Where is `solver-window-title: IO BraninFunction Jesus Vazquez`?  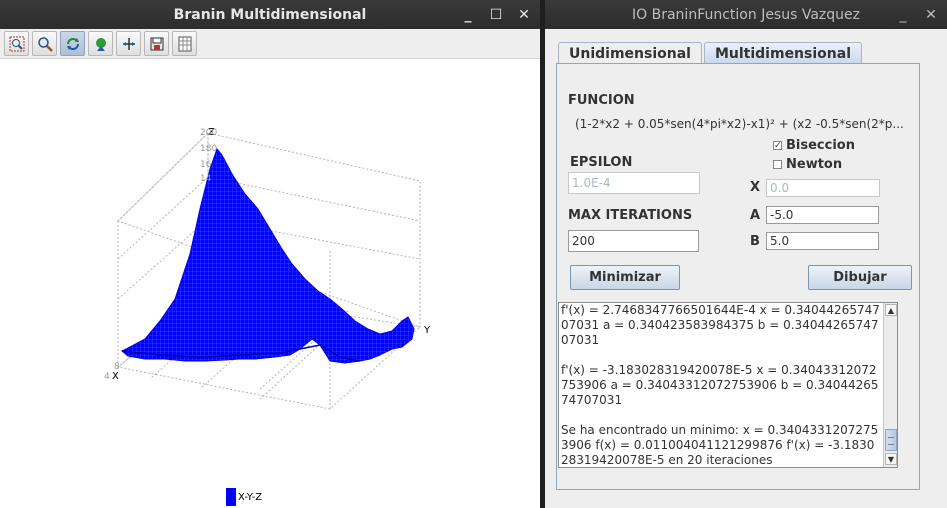 solver-window-title: IO BraninFunction Jesus Vazquez is located at coordinates (746, 14).